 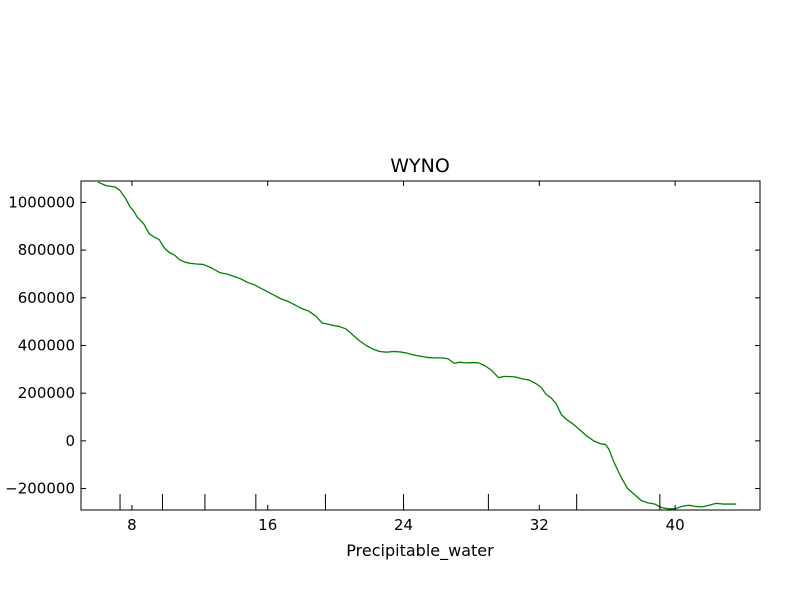 I want to click on x-axis-label: Precipitable_water, so click(x=420, y=551).